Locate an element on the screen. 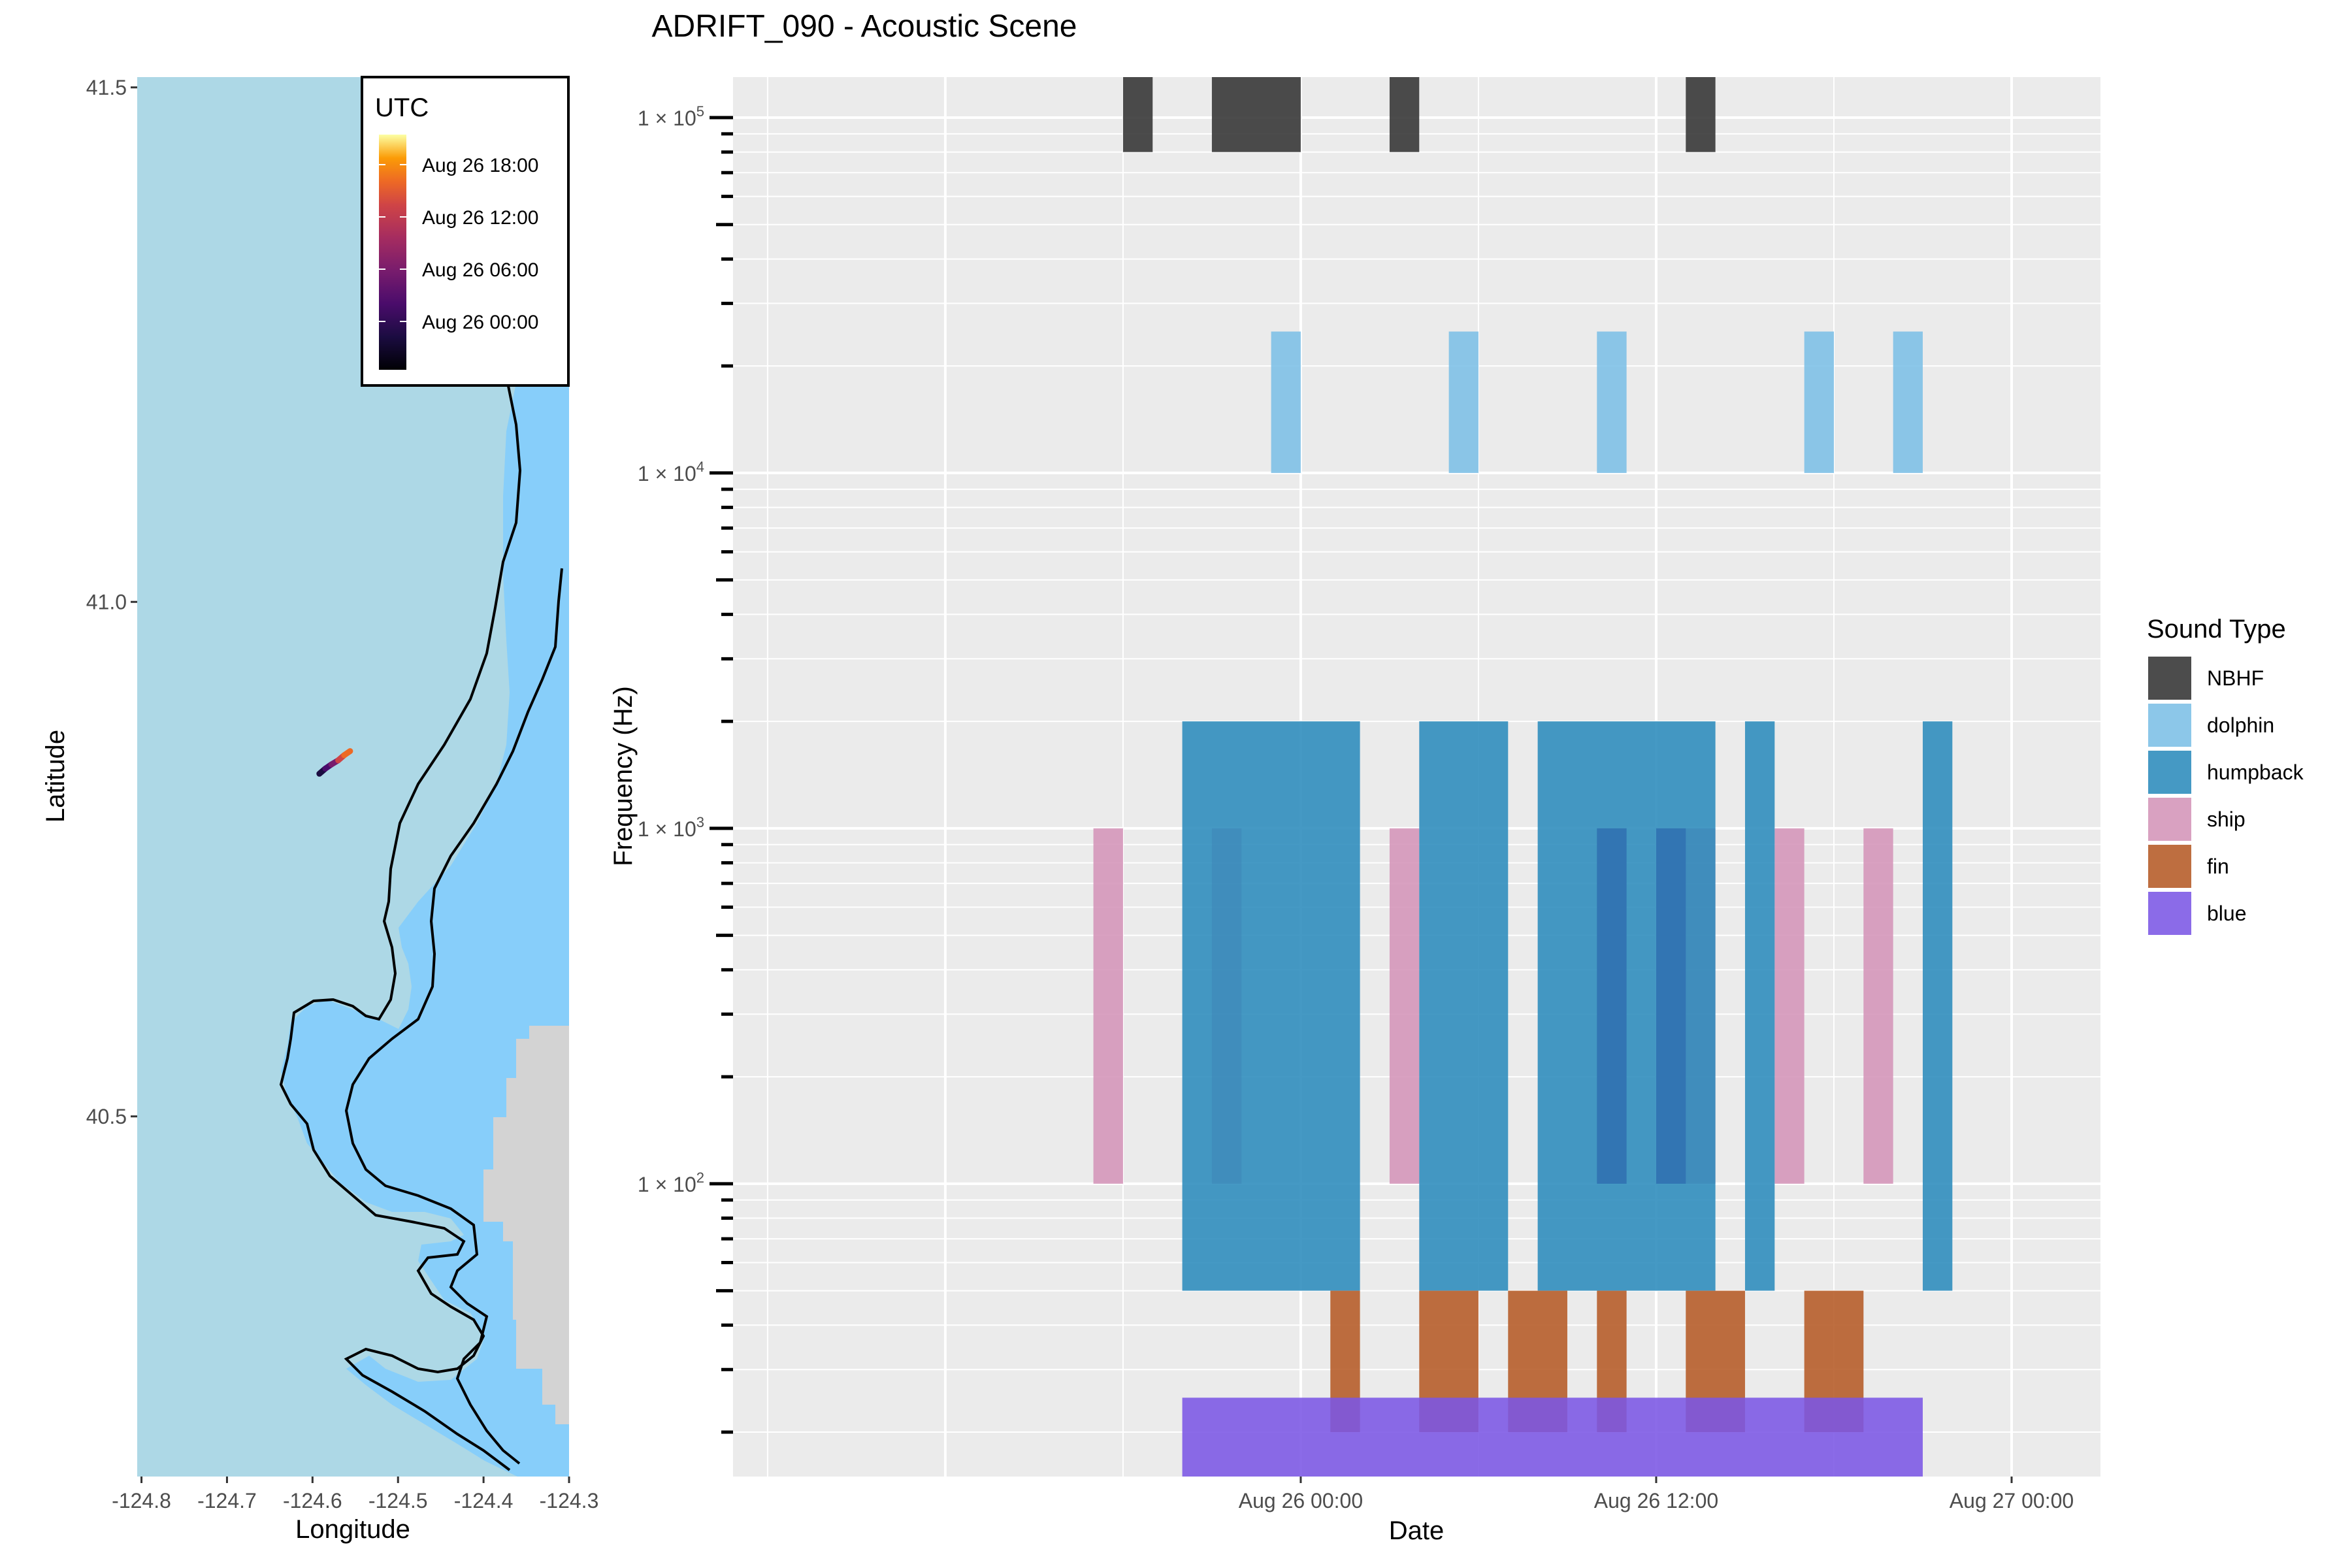 Image resolution: width=2352 pixels, height=1568 pixels. legend-label-dolphin: dolphin is located at coordinates (2240, 725).